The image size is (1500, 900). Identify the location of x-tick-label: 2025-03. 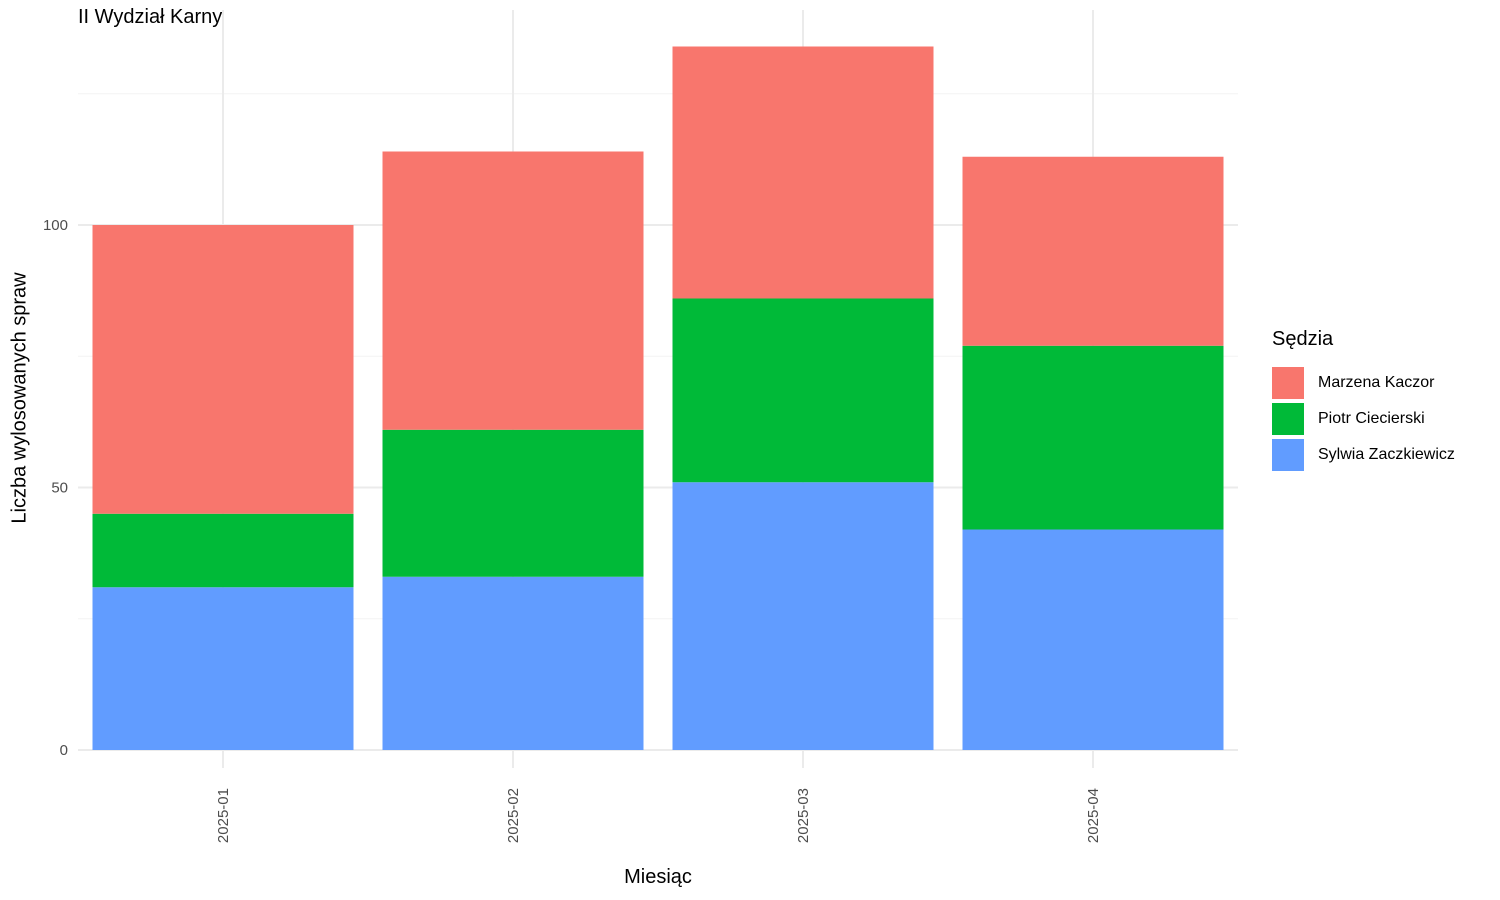
(803, 815).